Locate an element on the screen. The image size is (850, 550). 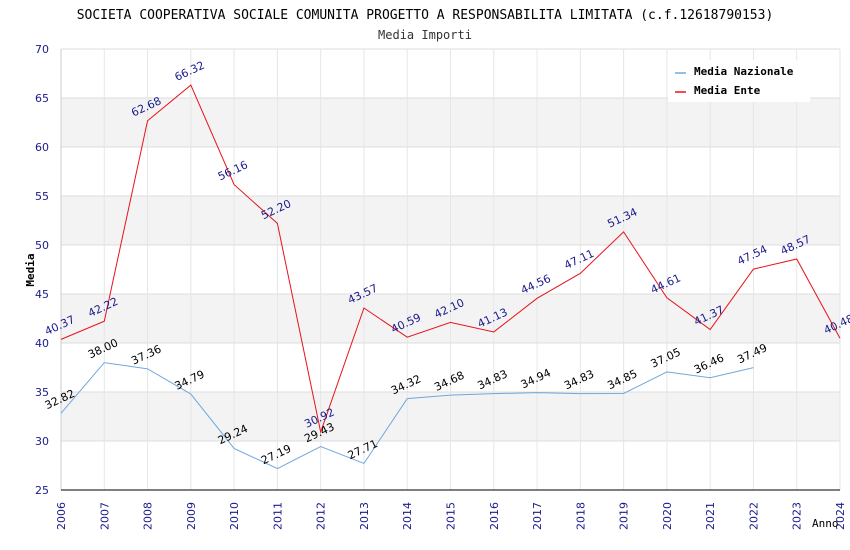
y-tick-label: 45 is located at coordinates (42, 294).